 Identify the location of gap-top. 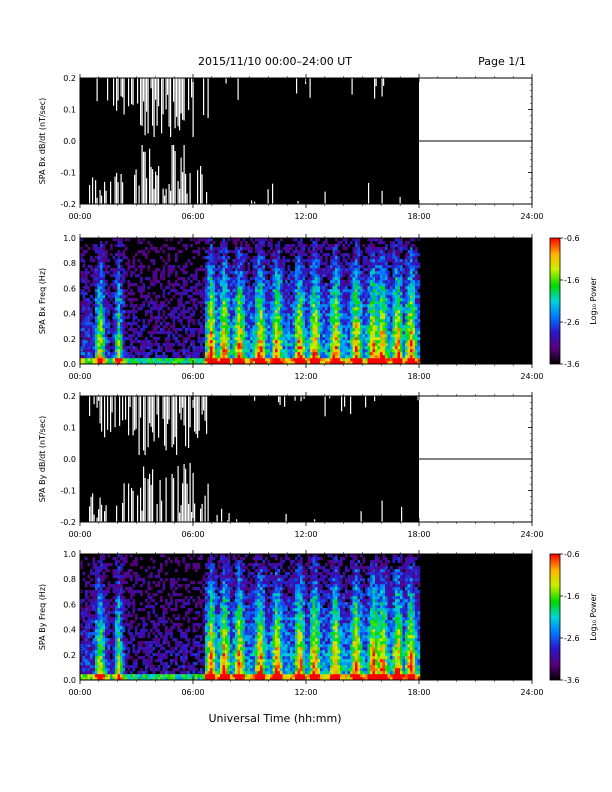
(111, 414).